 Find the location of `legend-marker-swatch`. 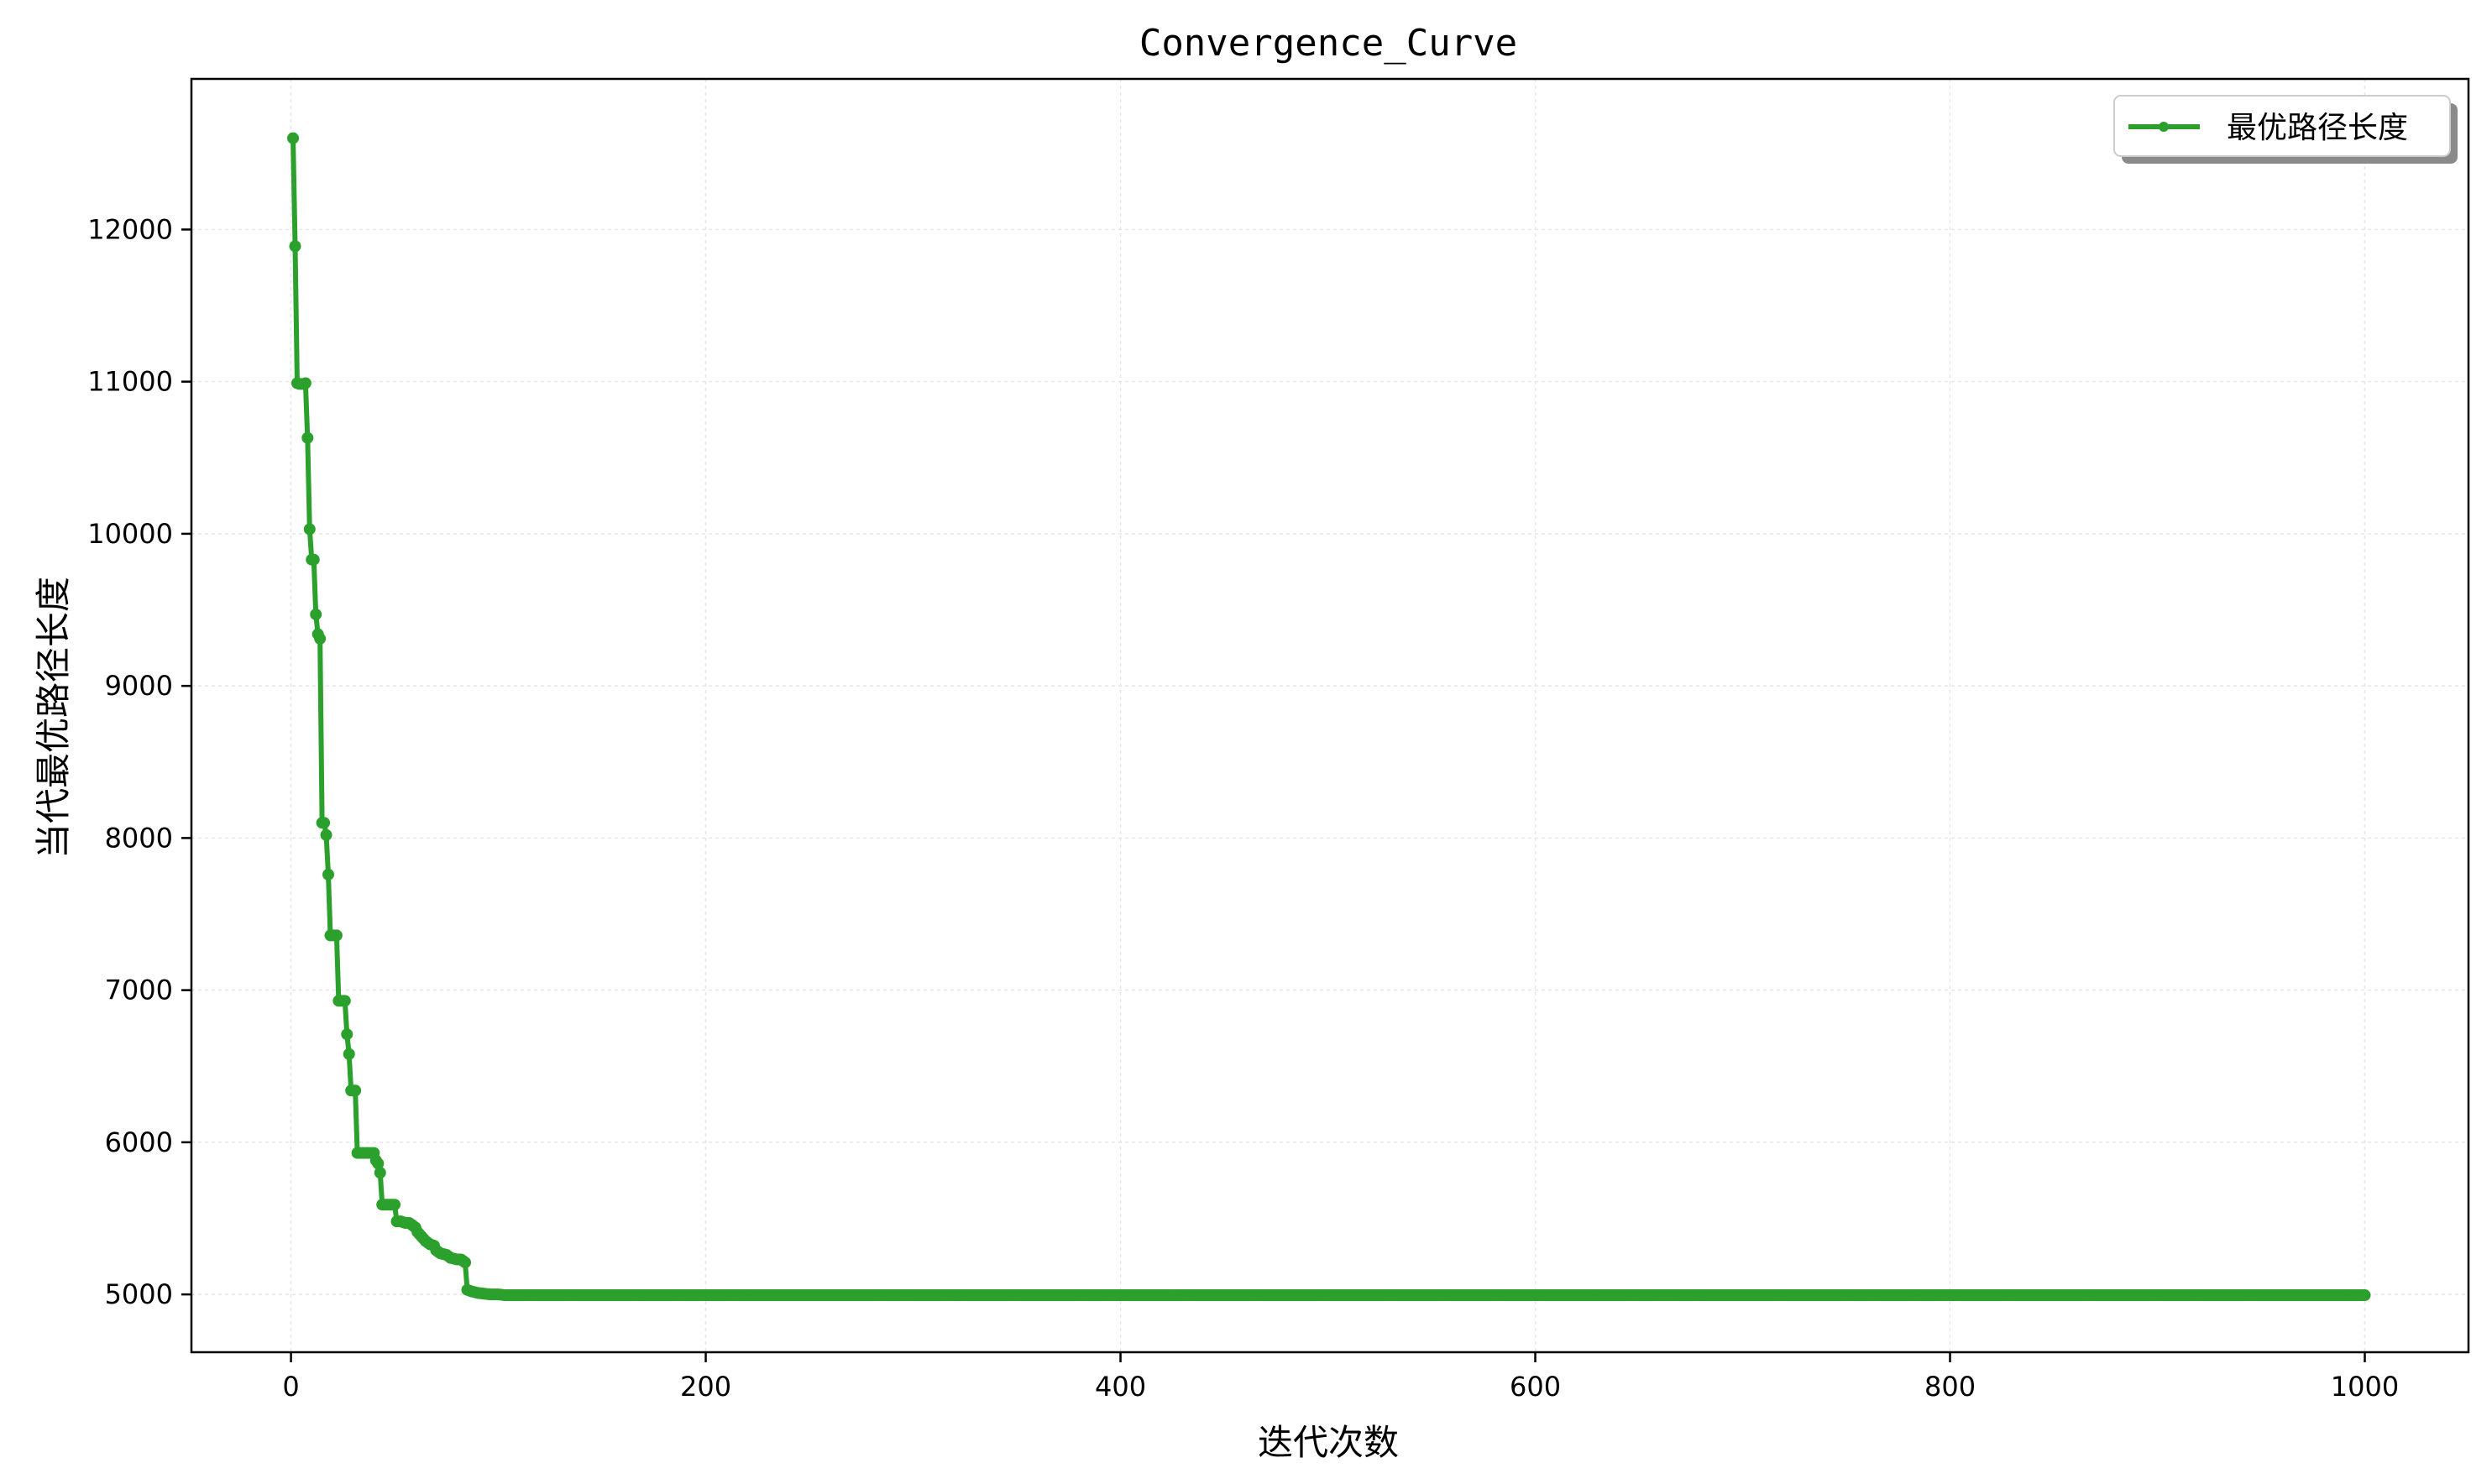

legend-marker-swatch is located at coordinates (2164, 127).